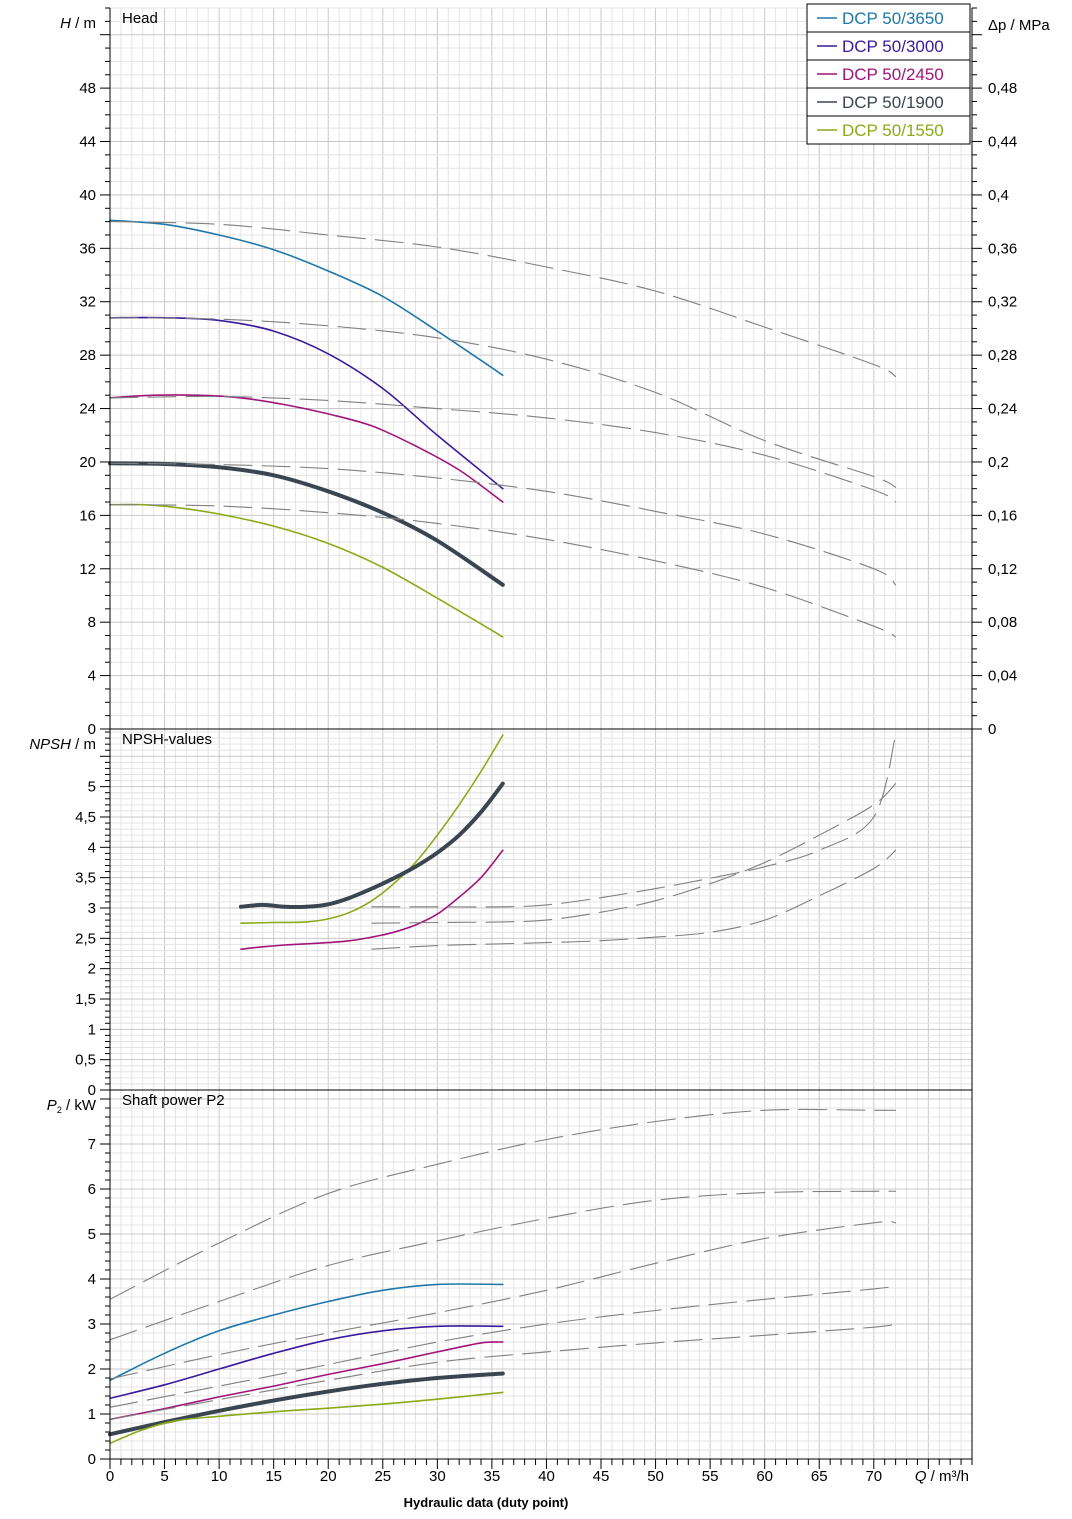 The width and height of the screenshot is (1072, 1519). I want to click on y-tick-label: 2,5, so click(85, 938).